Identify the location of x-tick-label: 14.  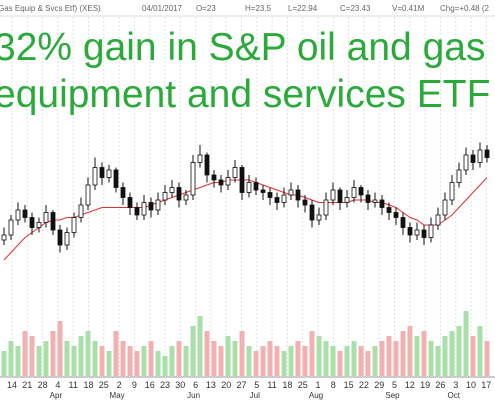
(12, 385).